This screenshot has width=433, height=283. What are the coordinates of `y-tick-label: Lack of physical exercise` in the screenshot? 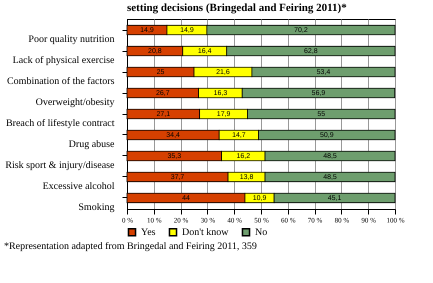 It's located at (64, 60).